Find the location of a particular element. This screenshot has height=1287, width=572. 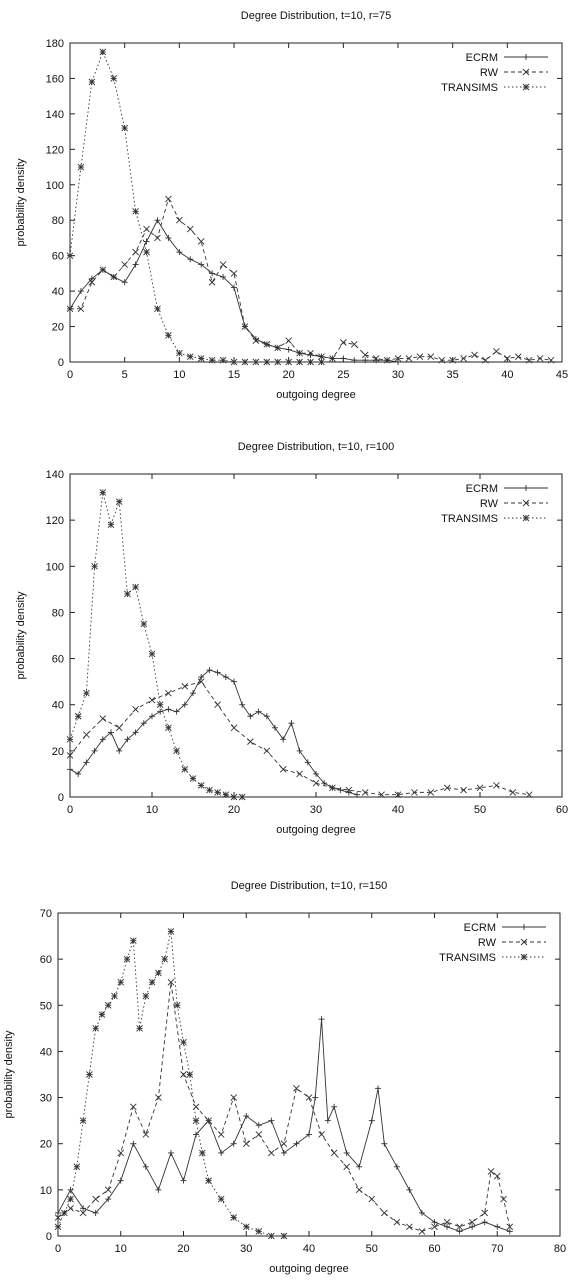

x-tick-label: 0 is located at coordinates (58, 1249).